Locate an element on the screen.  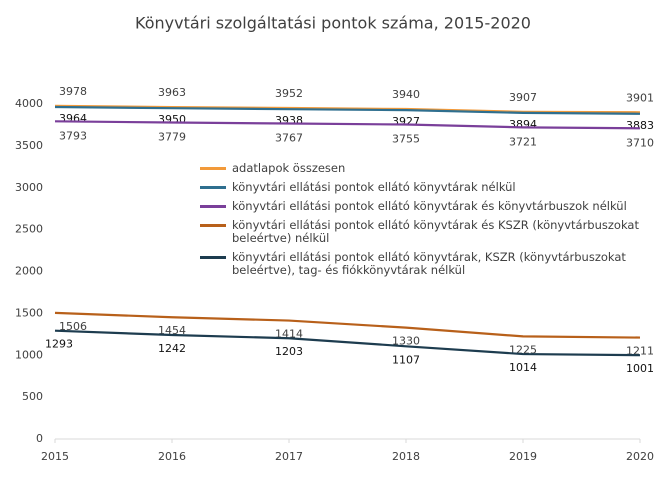
data-label: 3767 is located at coordinates (289, 138).